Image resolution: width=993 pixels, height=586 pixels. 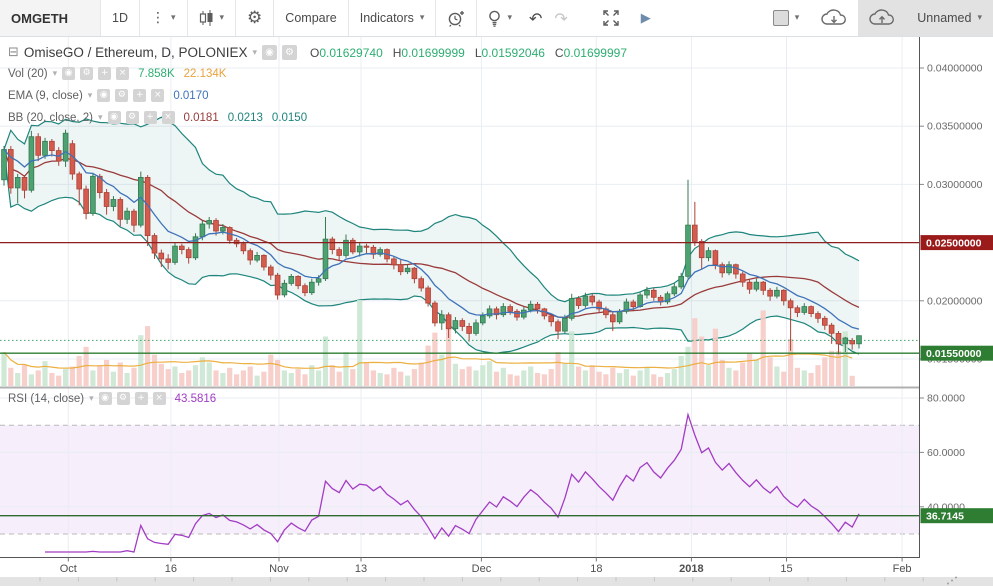 What do you see at coordinates (361, 569) in the screenshot?
I see `svg-text: 13` at bounding box center [361, 569].